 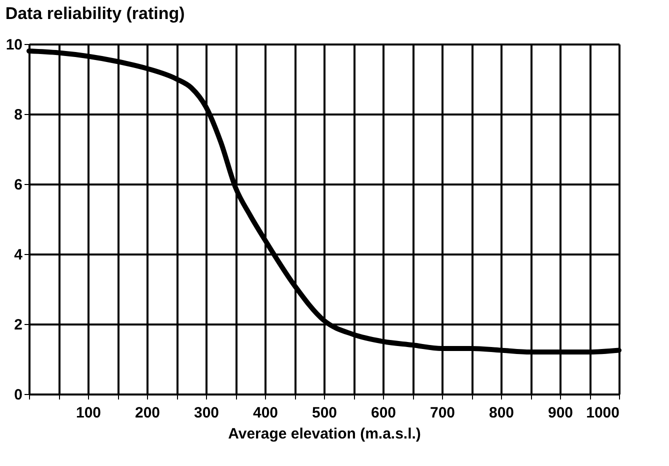 What do you see at coordinates (501, 413) in the screenshot?
I see `x-tick-label: 800` at bounding box center [501, 413].